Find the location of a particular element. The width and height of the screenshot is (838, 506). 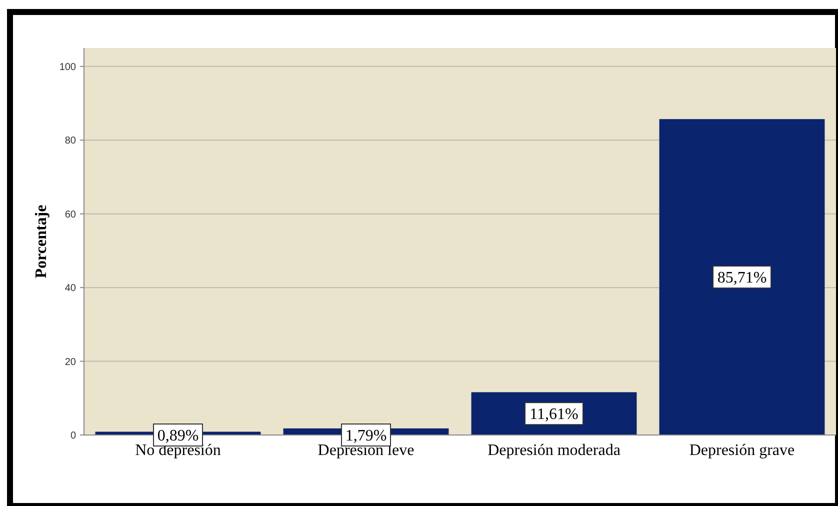

y-tick-label: 100 is located at coordinates (67, 67).